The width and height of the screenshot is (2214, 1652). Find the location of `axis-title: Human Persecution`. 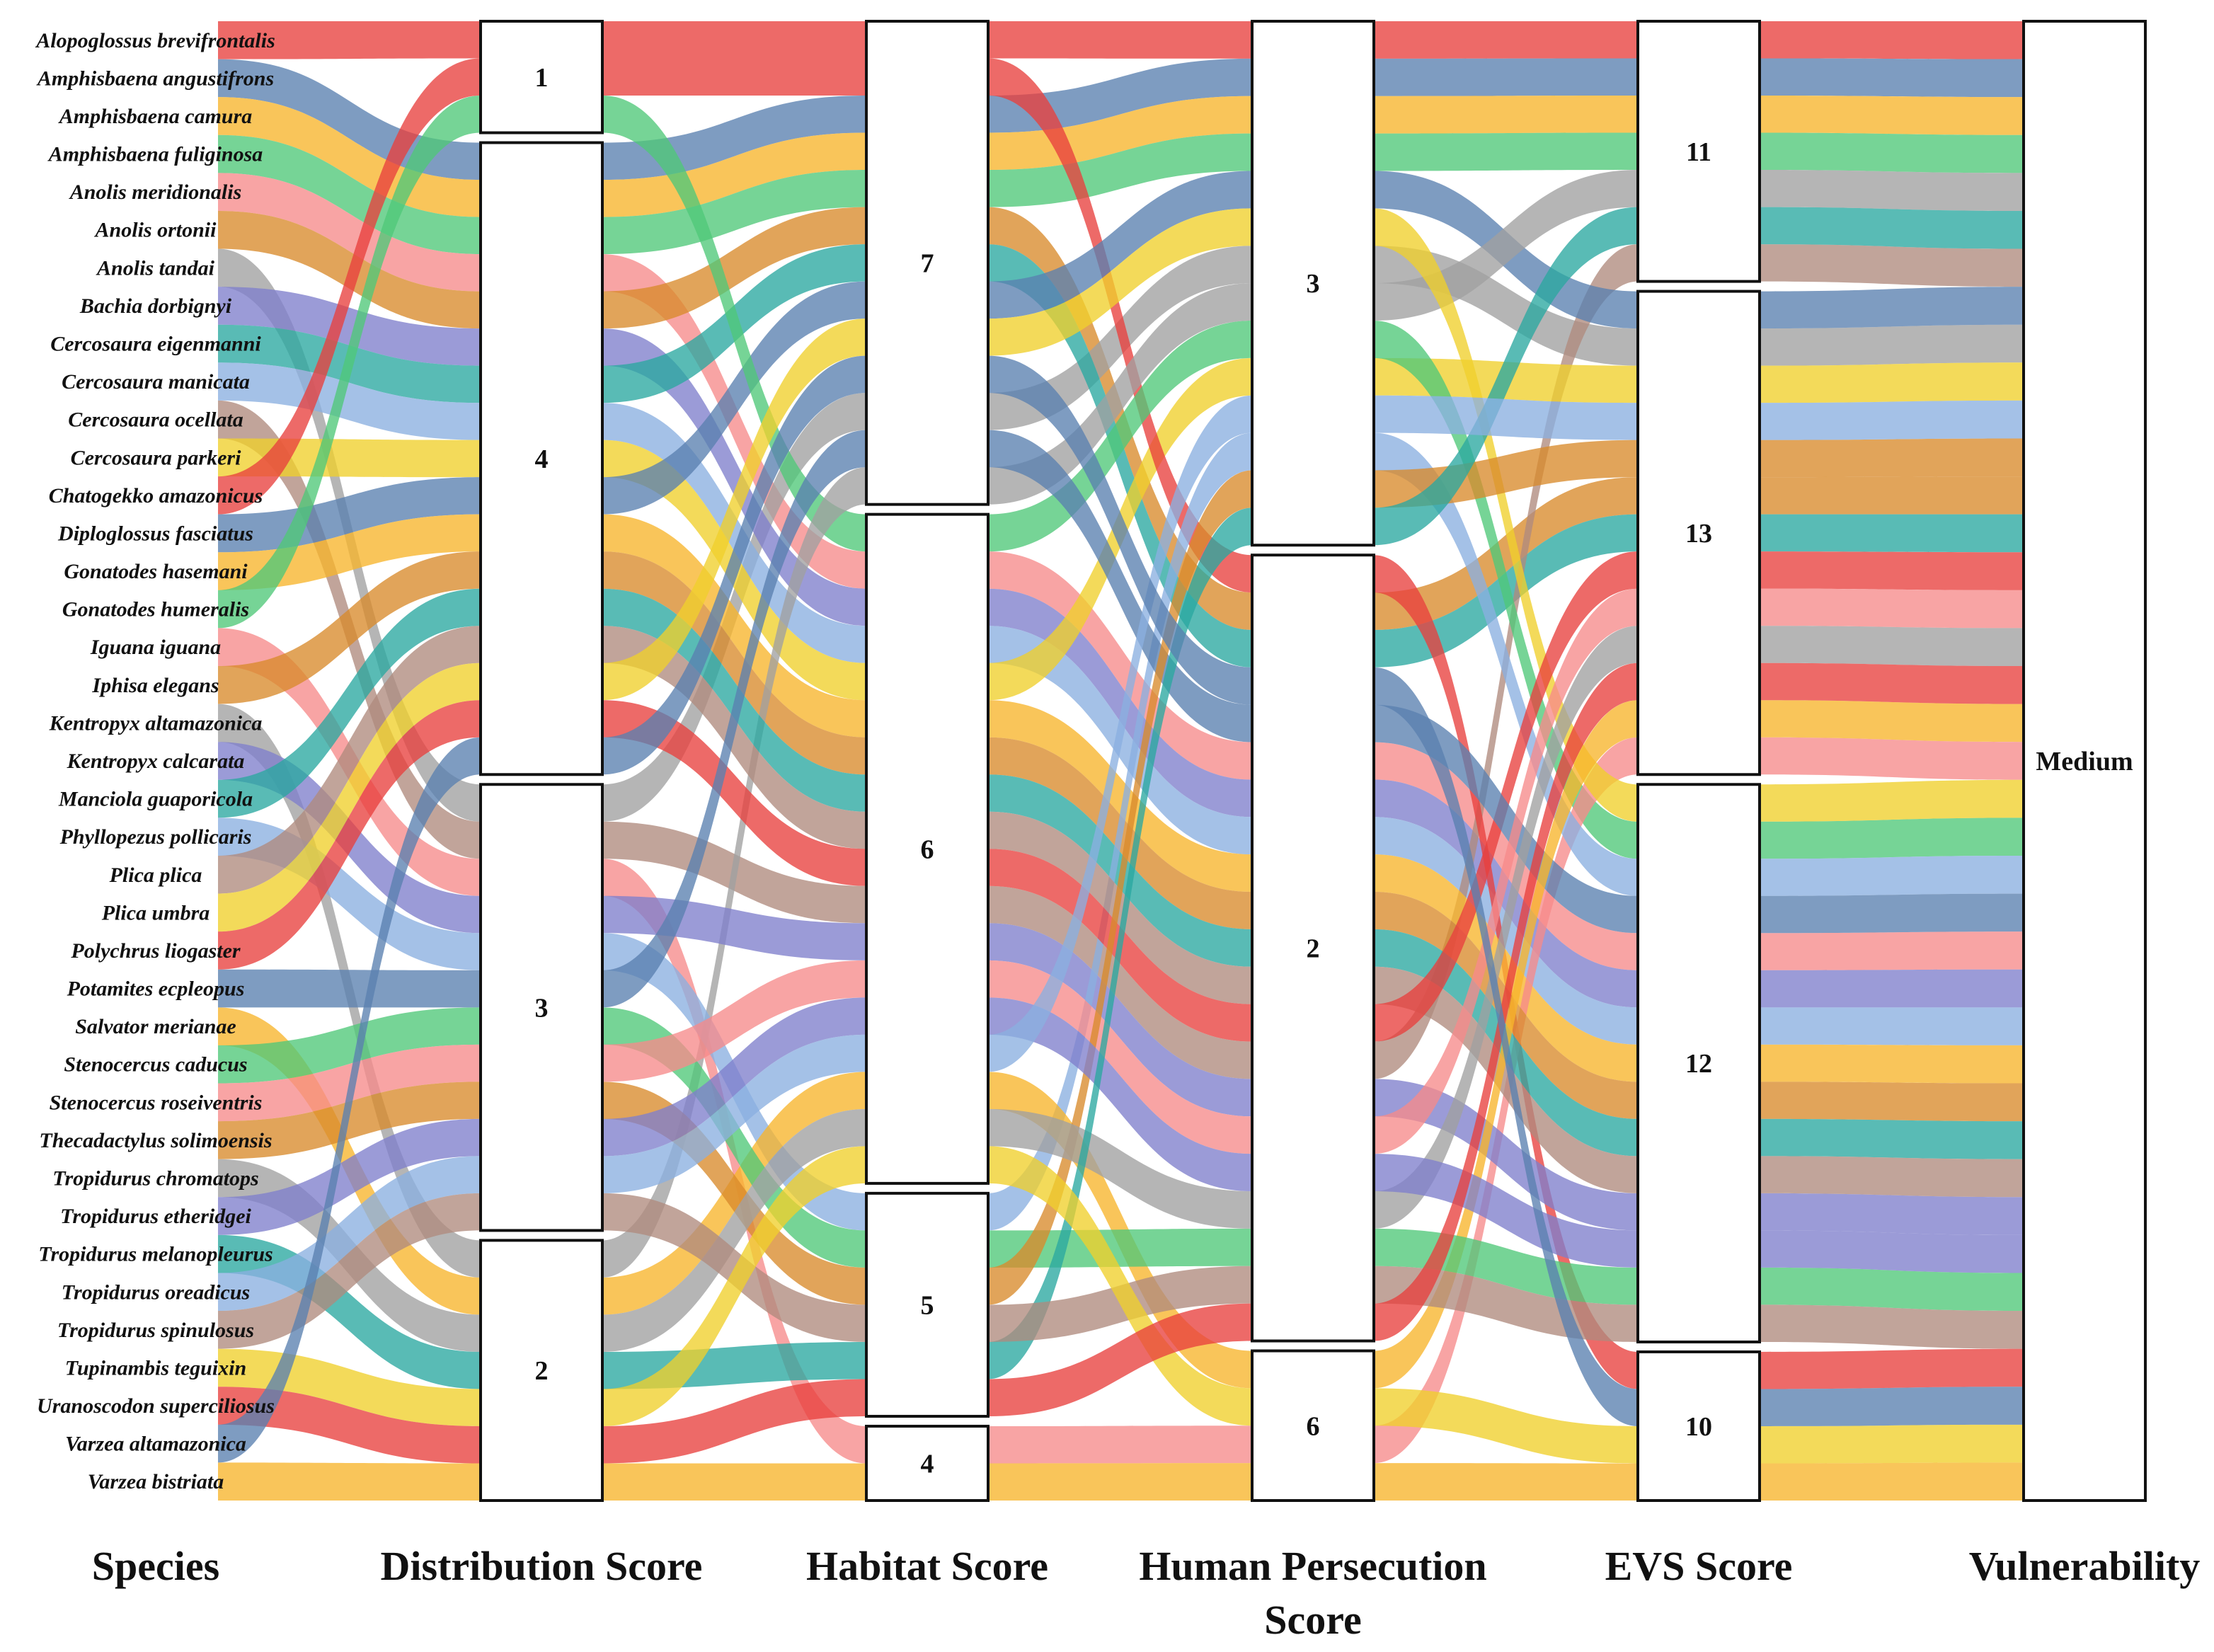

axis-title: Human Persecution is located at coordinates (1312, 1566).